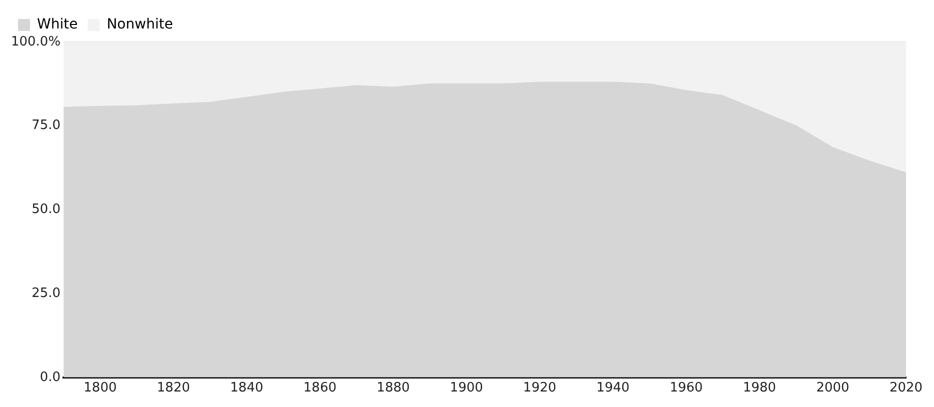  What do you see at coordinates (613, 388) in the screenshot?
I see `x-tick-label: 1940` at bounding box center [613, 388].